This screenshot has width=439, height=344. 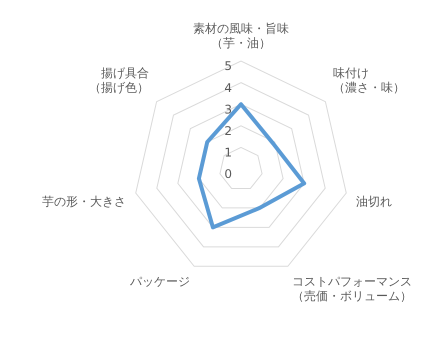 What do you see at coordinates (374, 201) in the screenshot?
I see `spoke-label: 油切れ` at bounding box center [374, 201].